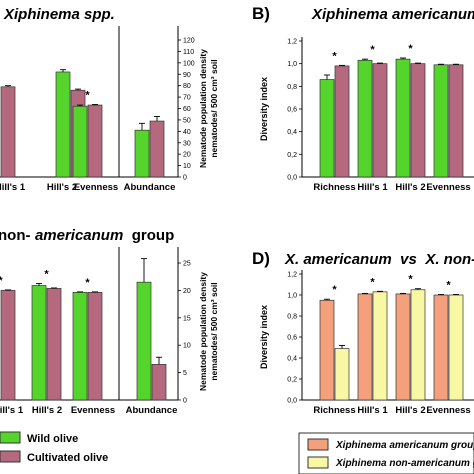 The image size is (474, 474). Describe the element at coordinates (261, 258) in the screenshot. I see `panel-d-letter: D)` at that location.